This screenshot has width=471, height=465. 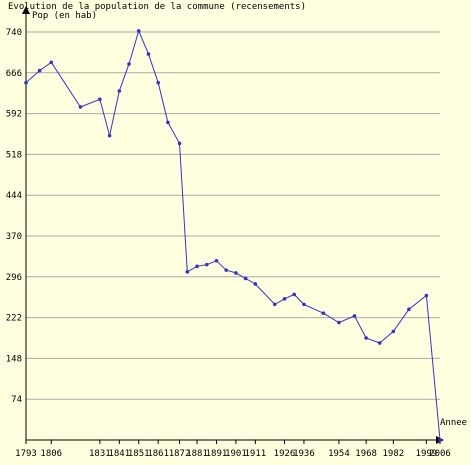 What do you see at coordinates (14, 319) in the screenshot?
I see `y-tick-label: 222` at bounding box center [14, 319].